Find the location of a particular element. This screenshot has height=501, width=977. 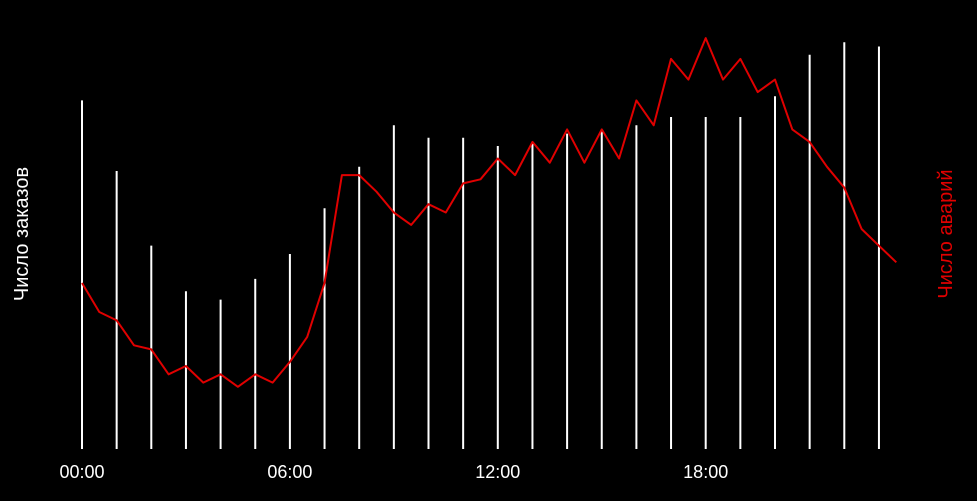

left-axis-label: Число заказов is located at coordinates (22, 234).